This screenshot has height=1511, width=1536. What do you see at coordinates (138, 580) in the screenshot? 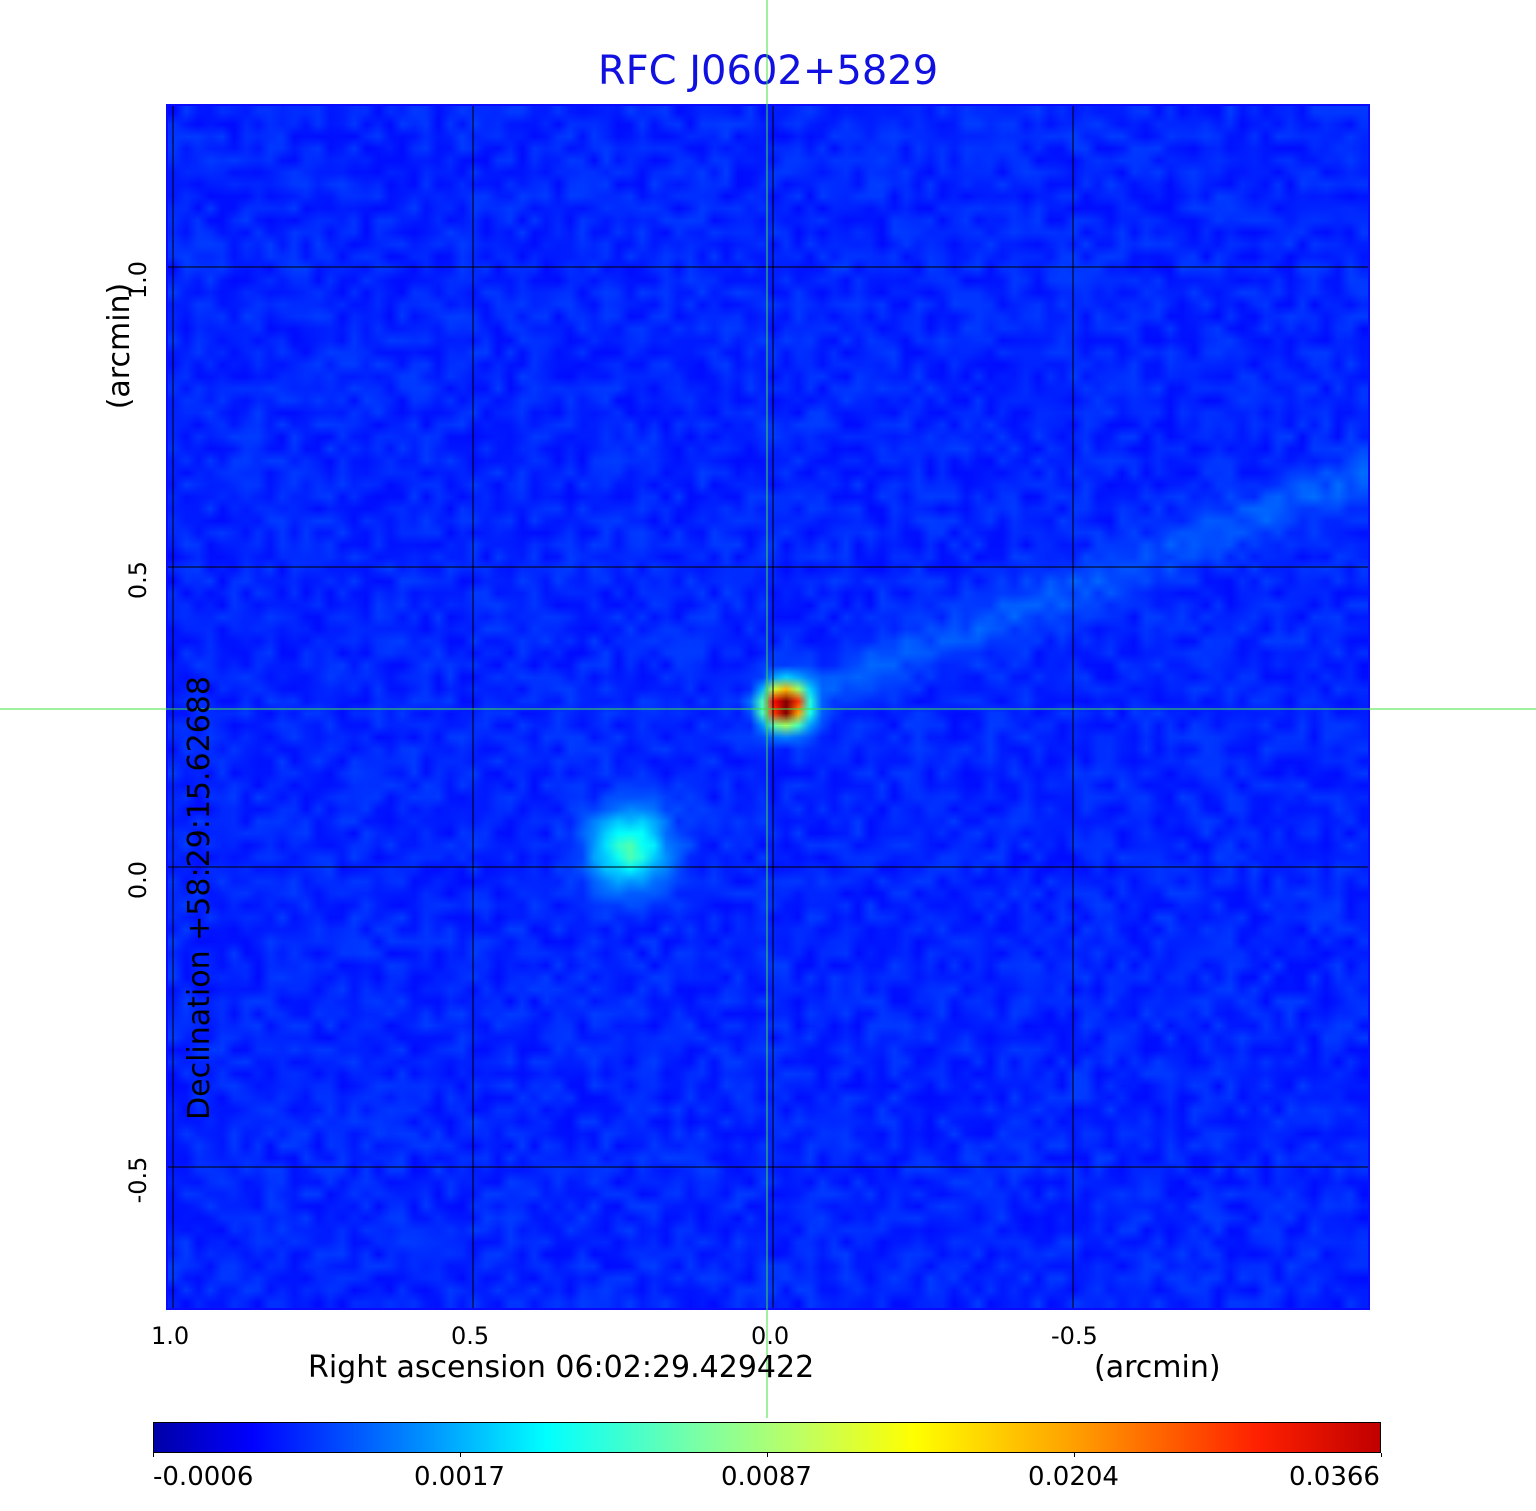
I see `y-tick-label: 0.5` at bounding box center [138, 580].